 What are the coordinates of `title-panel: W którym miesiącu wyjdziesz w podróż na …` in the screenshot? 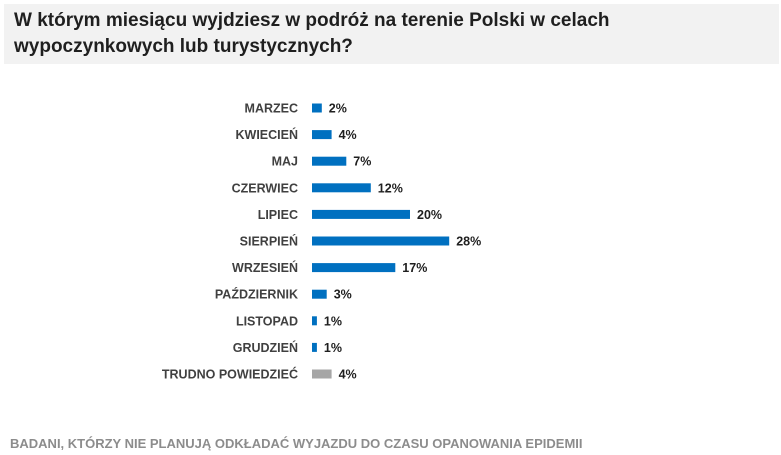 It's located at (391, 34).